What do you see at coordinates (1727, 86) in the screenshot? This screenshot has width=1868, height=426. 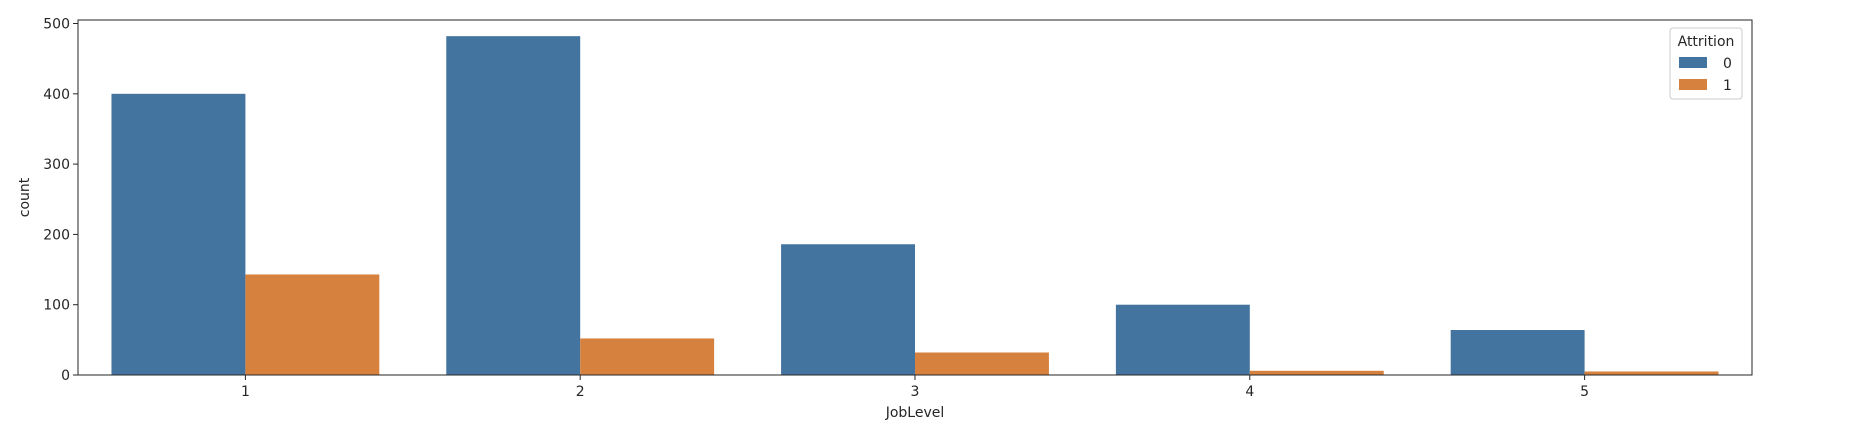 I see `legend-label-attrition-1: 1` at bounding box center [1727, 86].